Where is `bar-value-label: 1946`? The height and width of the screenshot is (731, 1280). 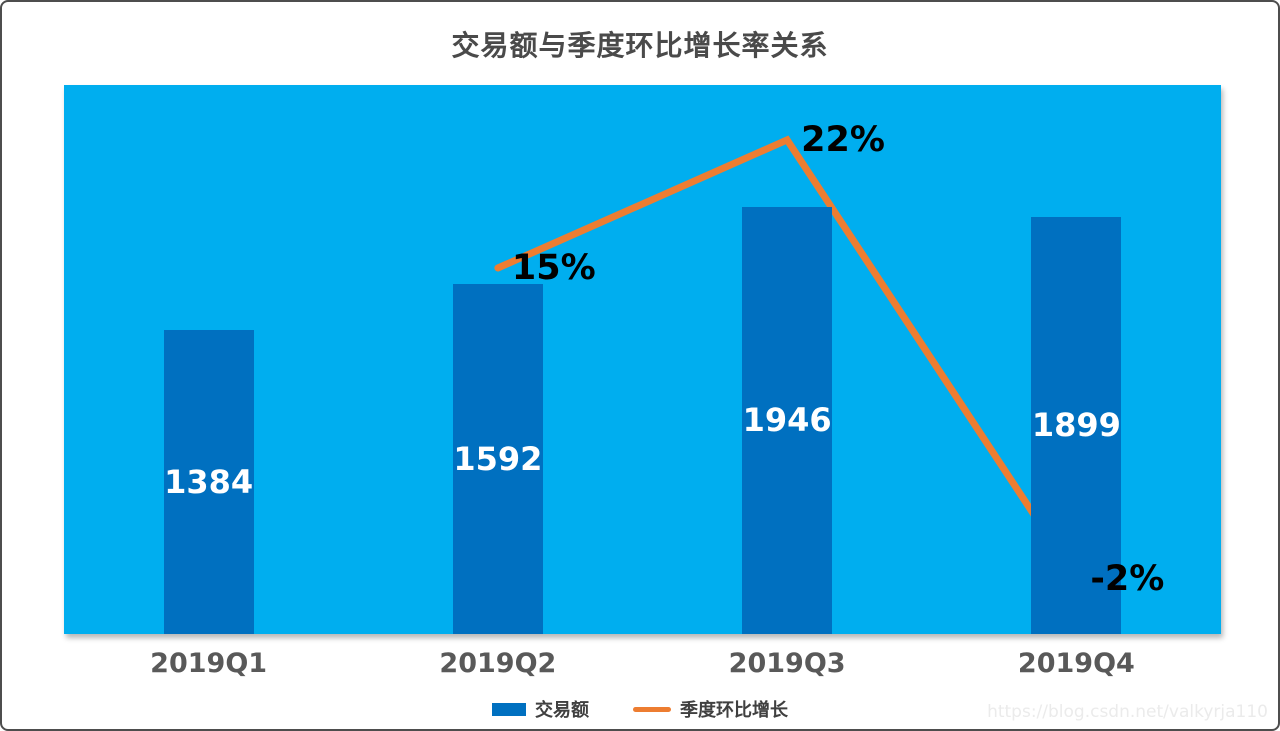
bar-value-label: 1946 is located at coordinates (787, 420).